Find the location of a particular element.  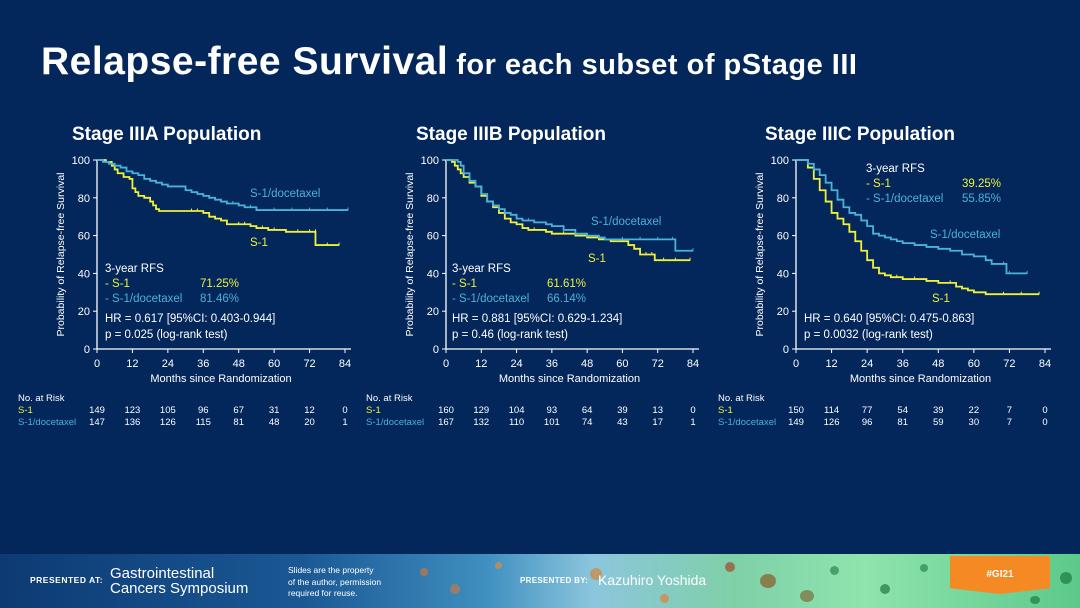

hashtag-badge: #GI21 is located at coordinates (1000, 575).